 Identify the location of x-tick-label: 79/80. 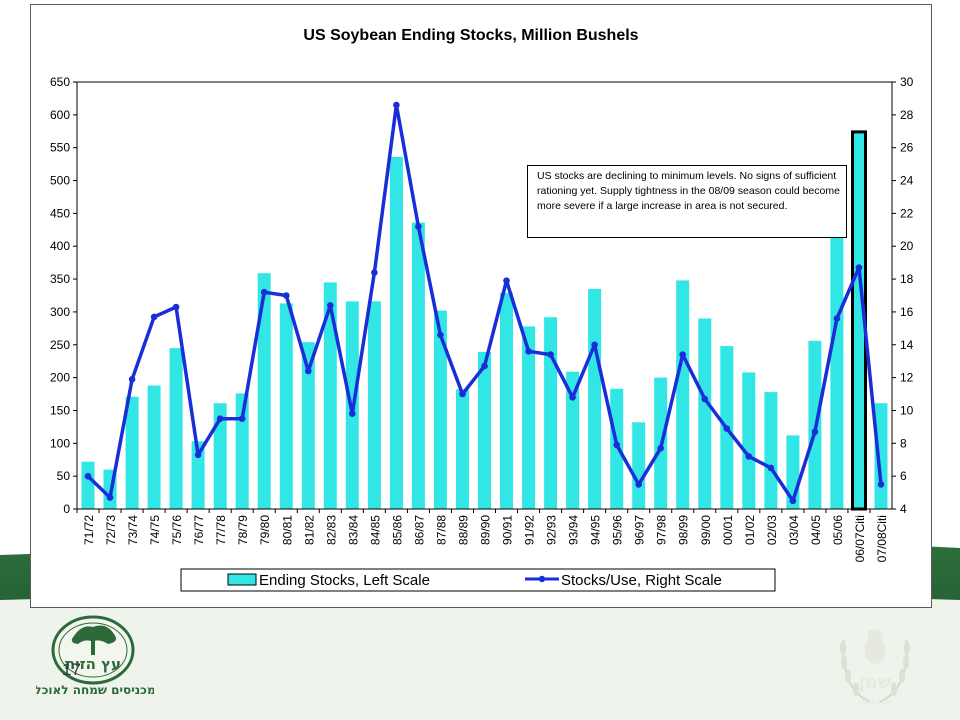
(265, 530).